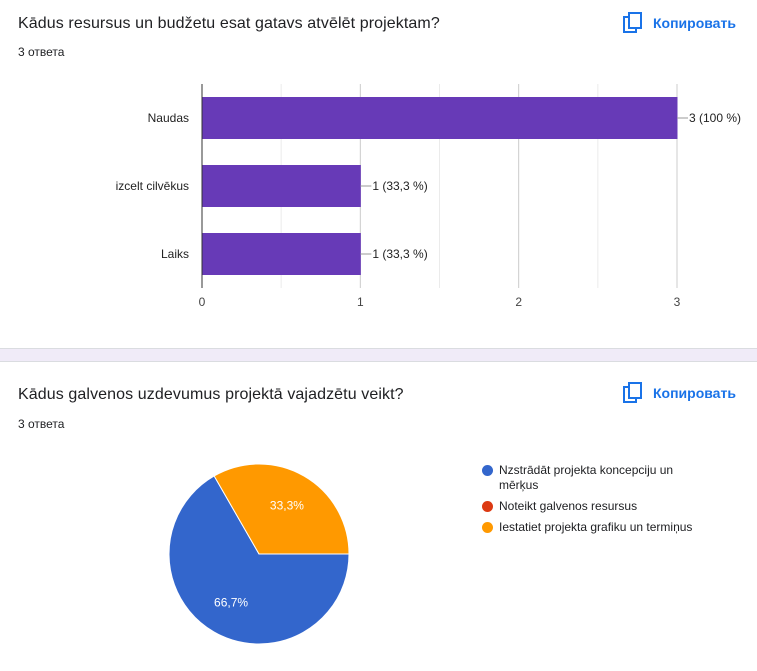 The image size is (757, 671). I want to click on legend-item: Noteikt galvenos resursus, so click(597, 506).